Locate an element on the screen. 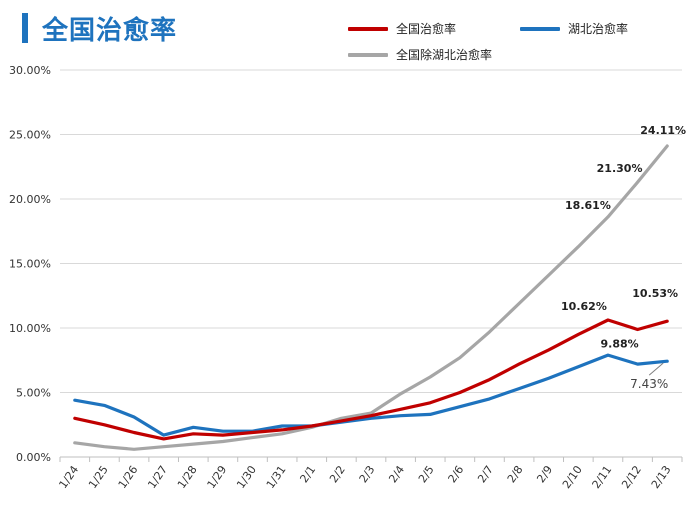  x-tick-label: 2/6 is located at coordinates (456, 474).